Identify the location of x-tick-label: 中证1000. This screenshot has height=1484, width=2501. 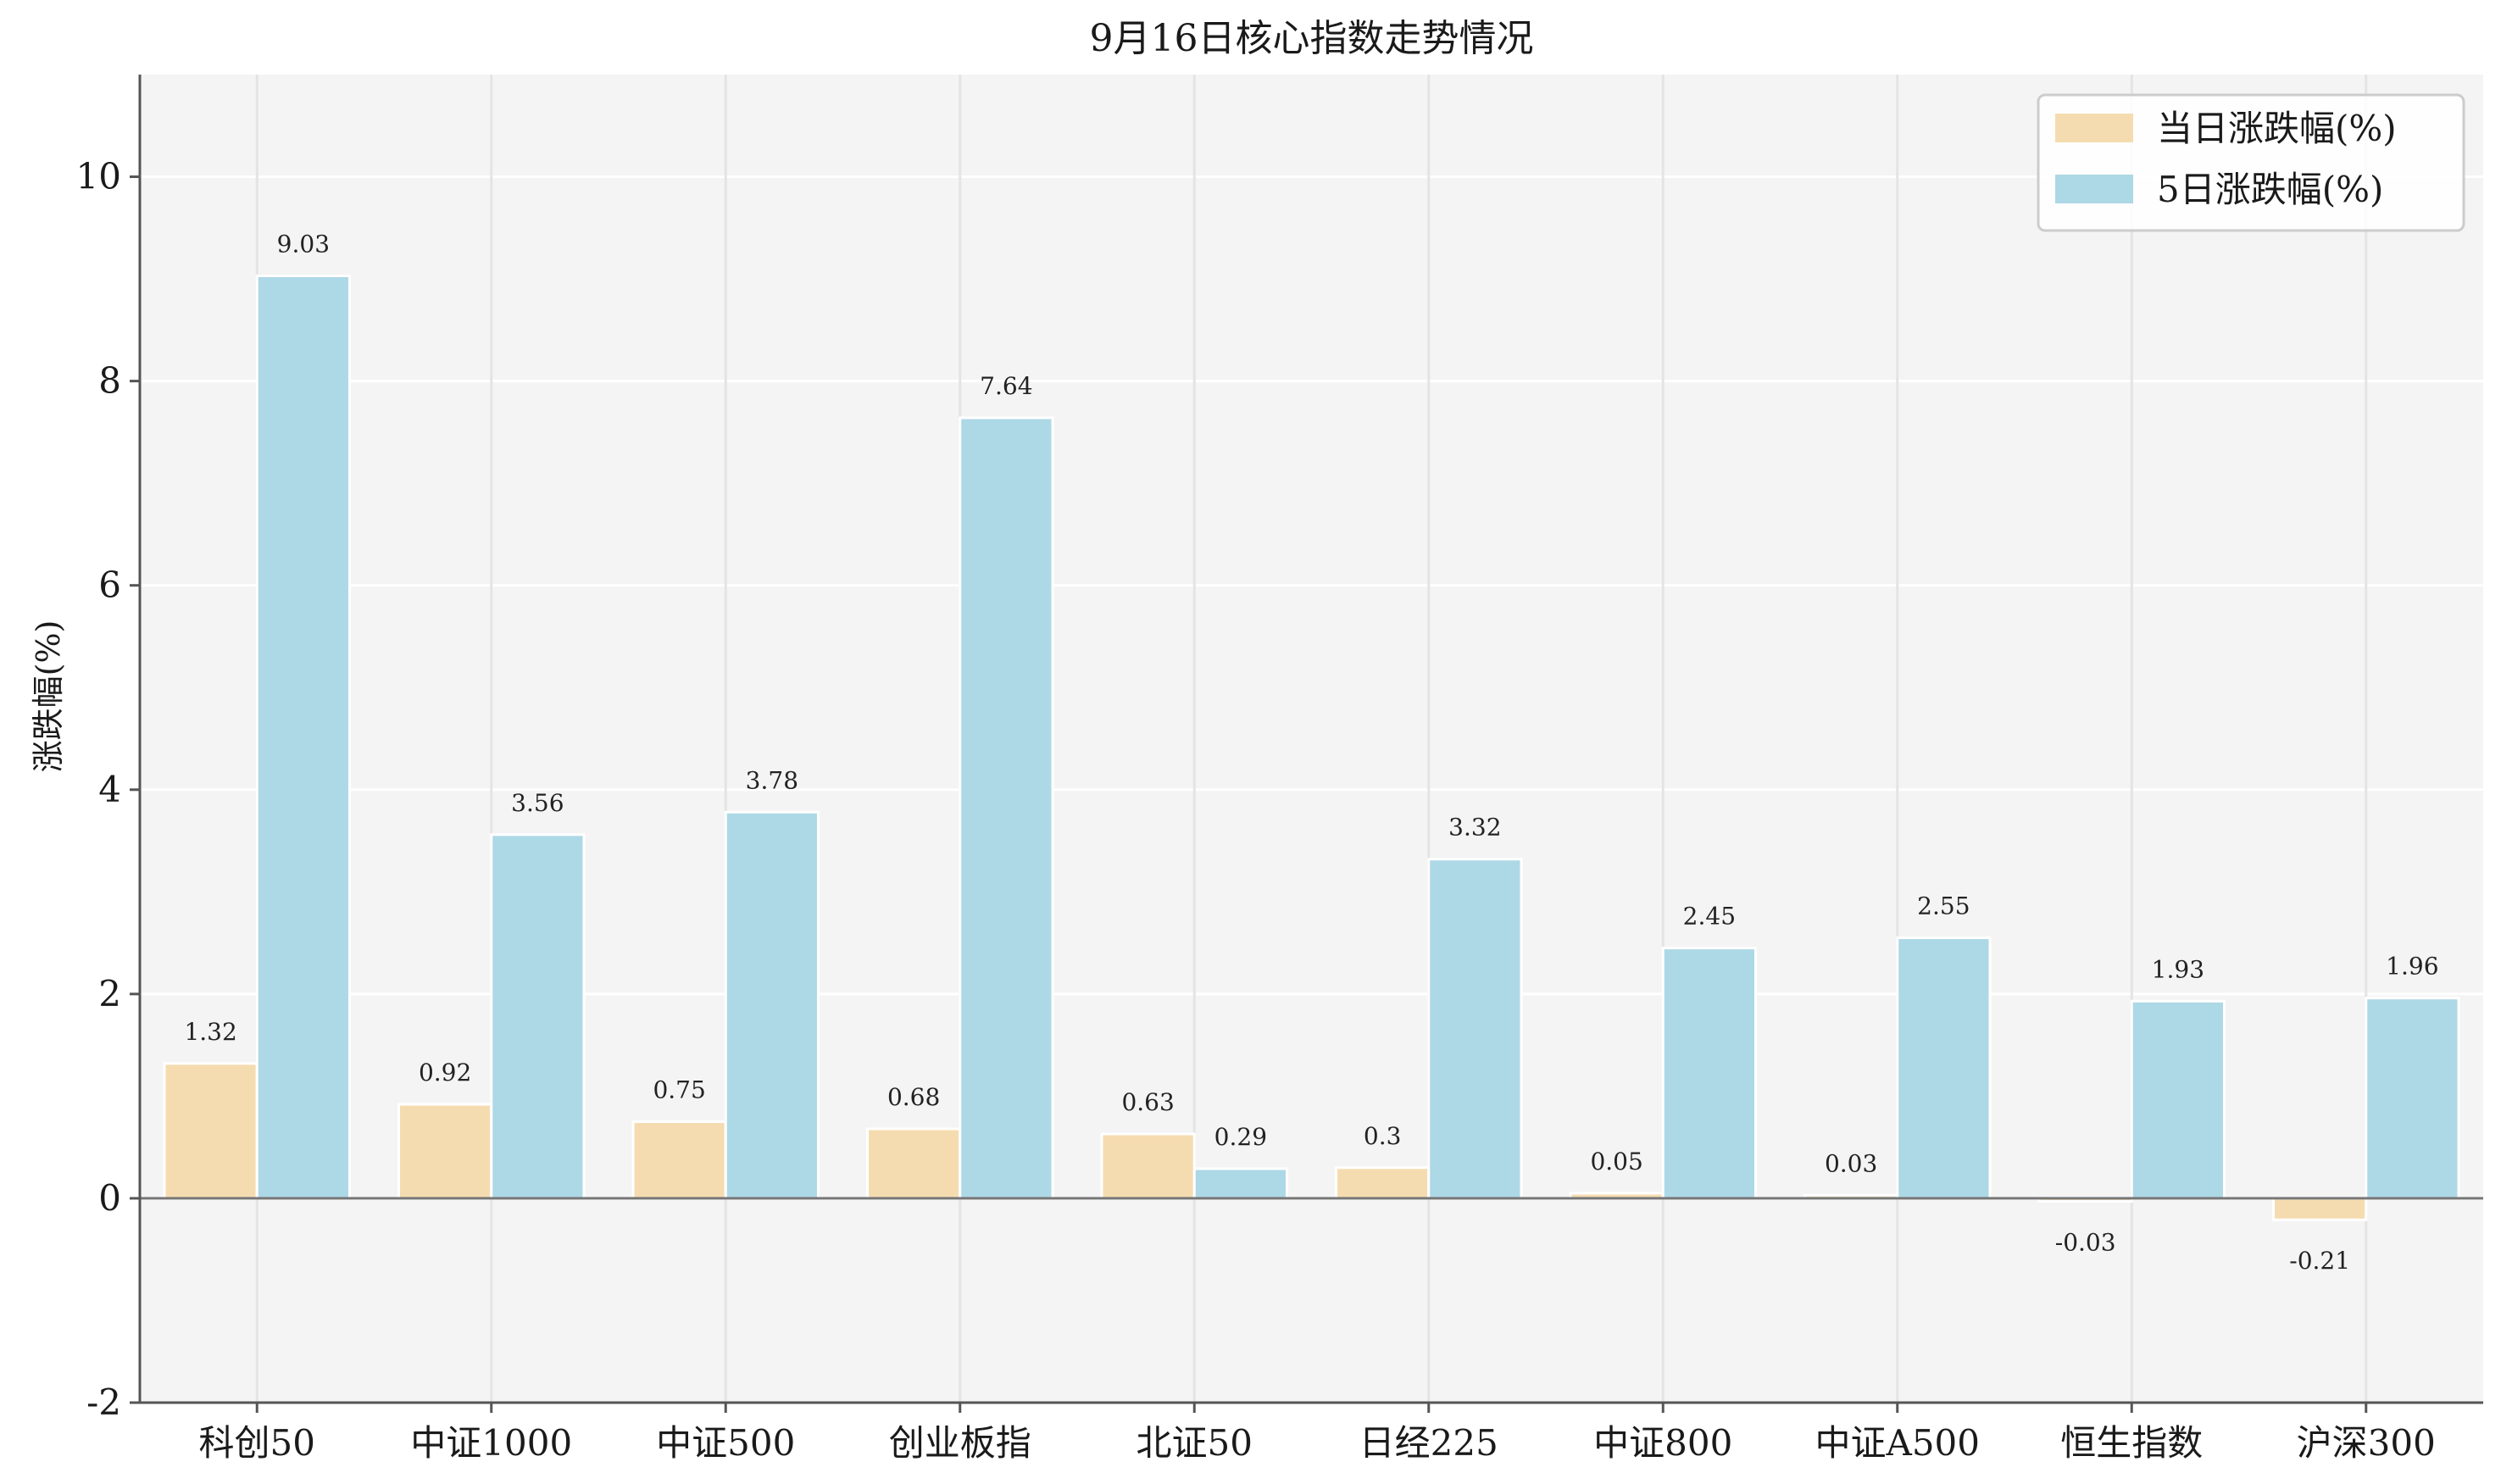
(491, 1443).